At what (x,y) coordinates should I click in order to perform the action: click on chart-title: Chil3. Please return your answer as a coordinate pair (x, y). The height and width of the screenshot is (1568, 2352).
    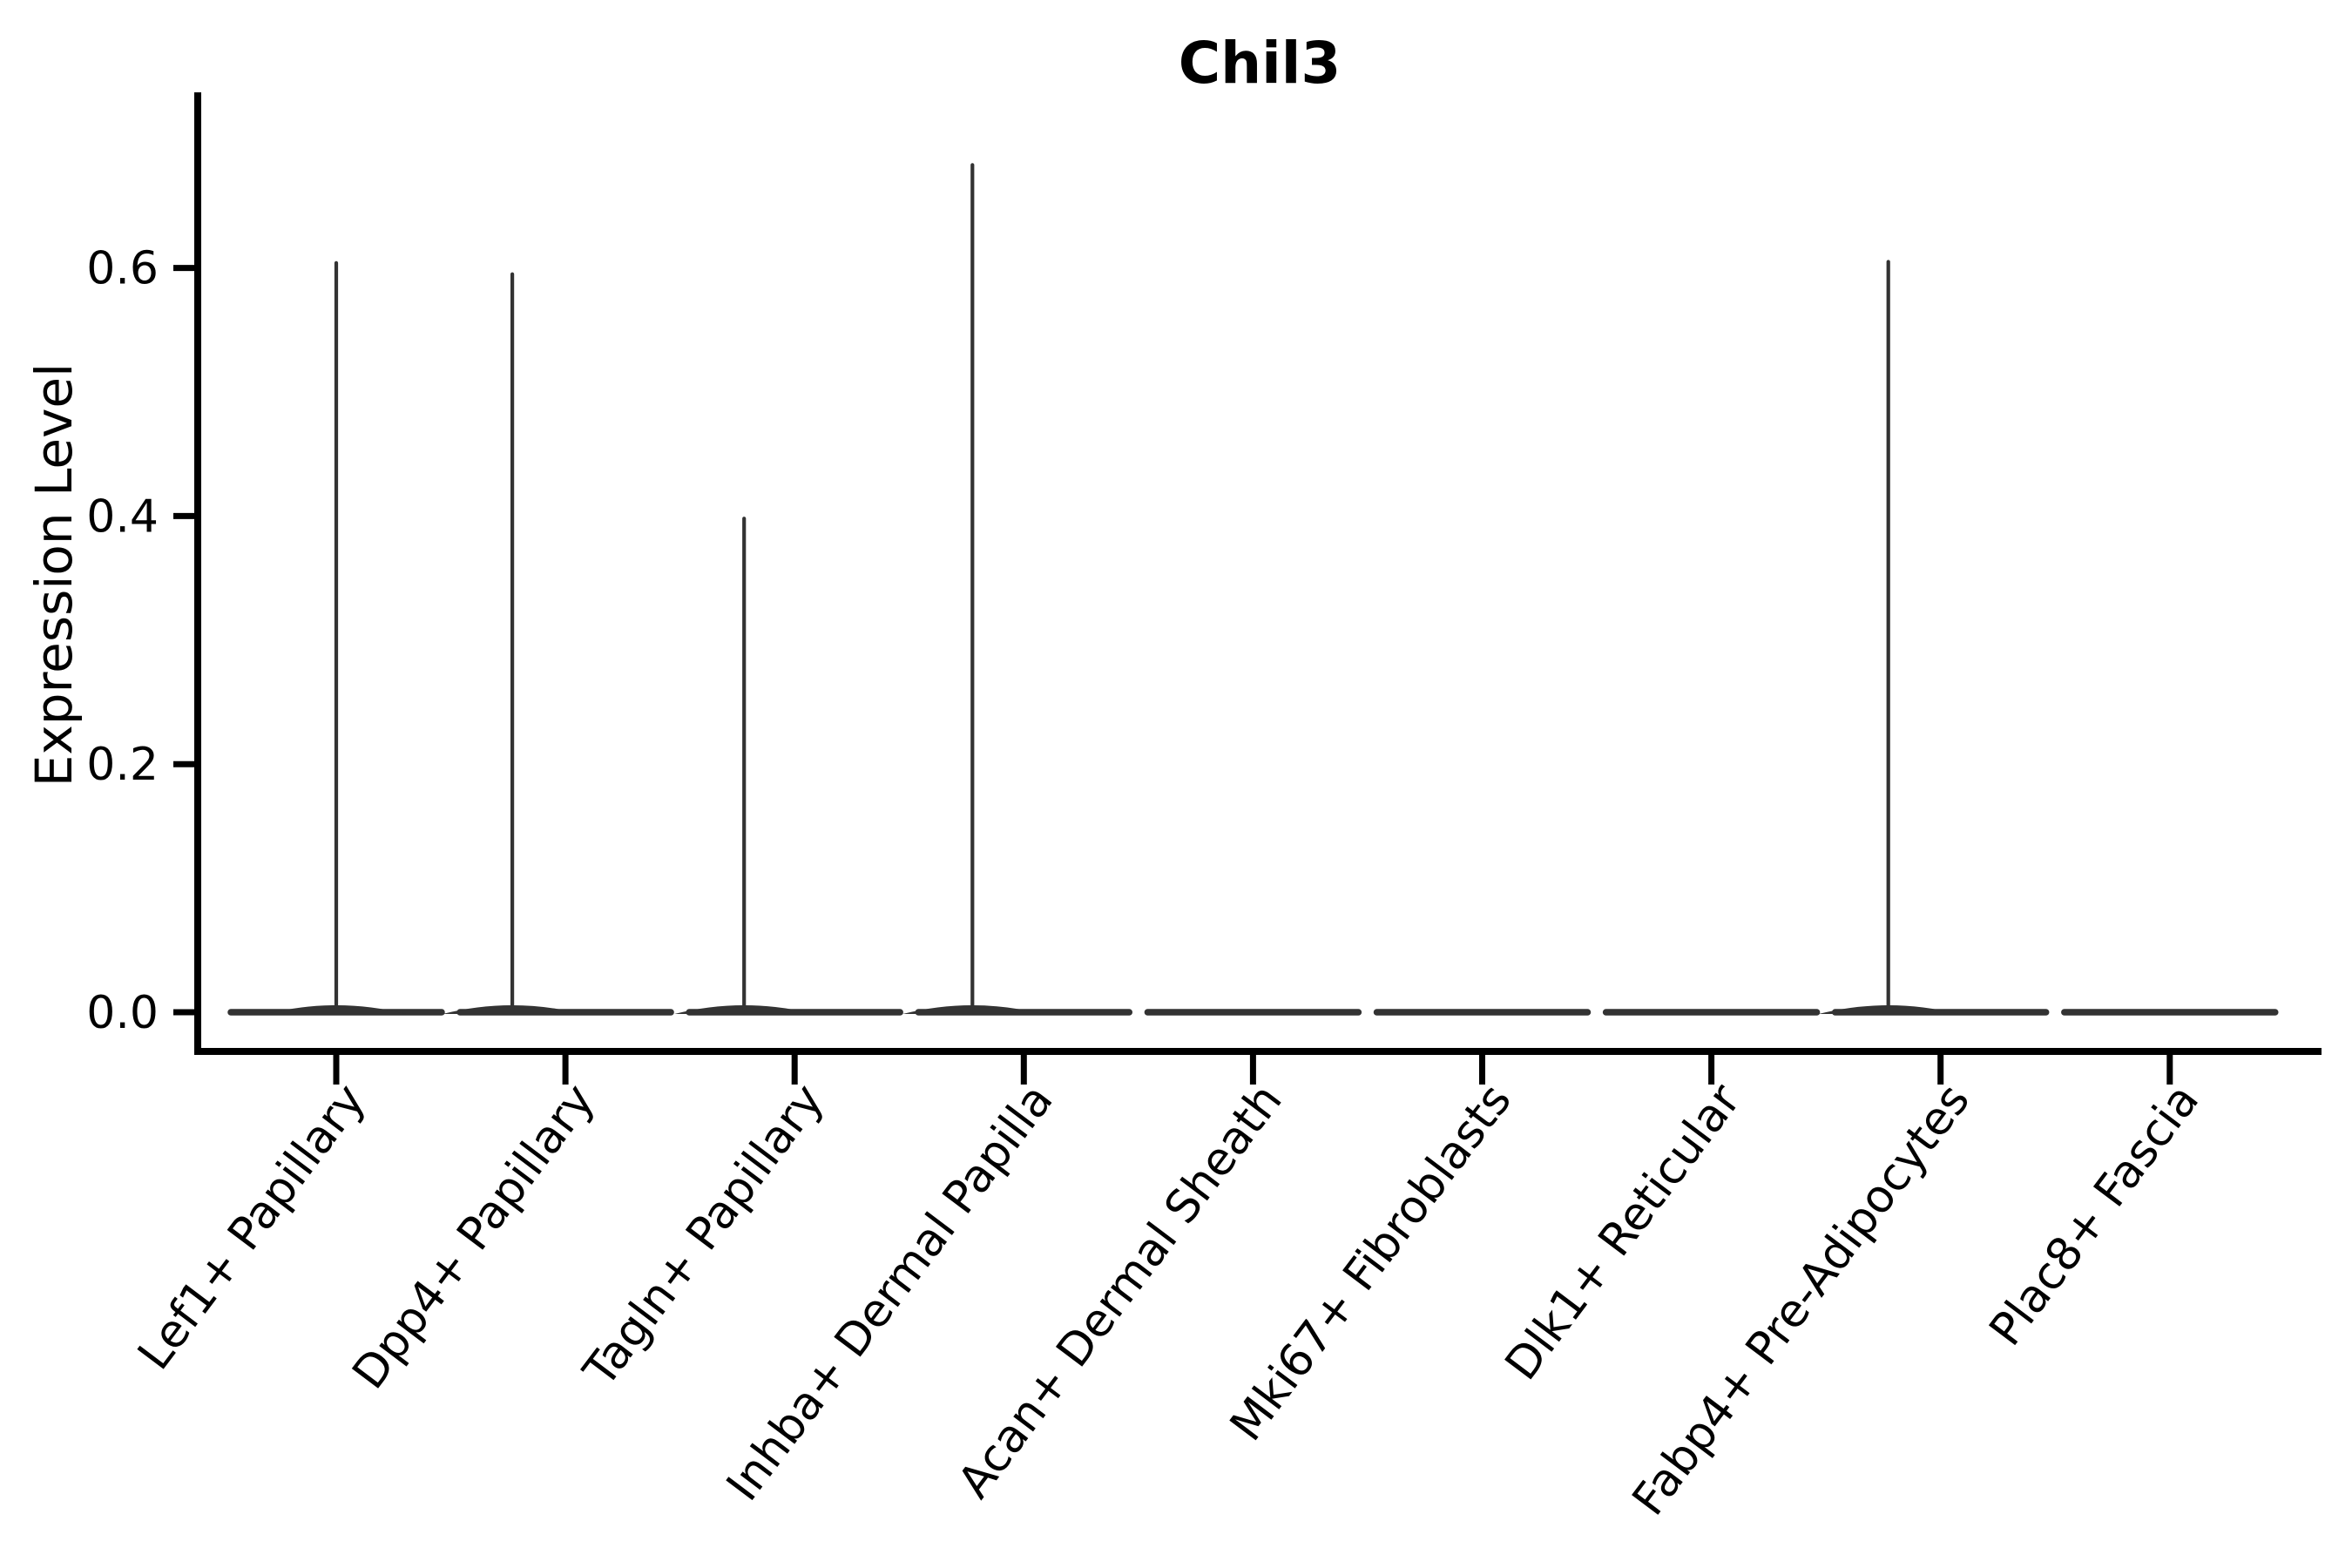
    Looking at the image, I should click on (1260, 64).